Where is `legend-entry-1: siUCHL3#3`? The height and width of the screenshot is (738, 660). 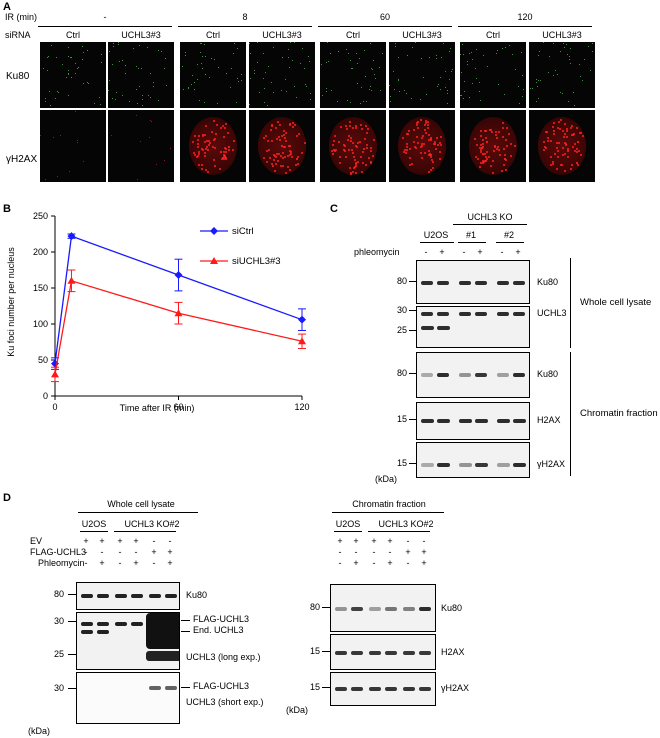 legend-entry-1: siUCHL3#3 is located at coordinates (256, 261).